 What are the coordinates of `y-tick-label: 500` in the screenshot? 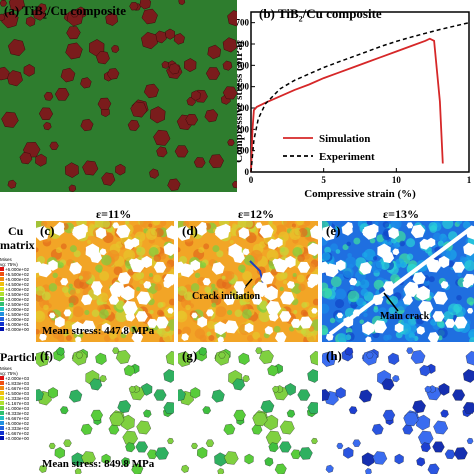 It's located at (243, 65).